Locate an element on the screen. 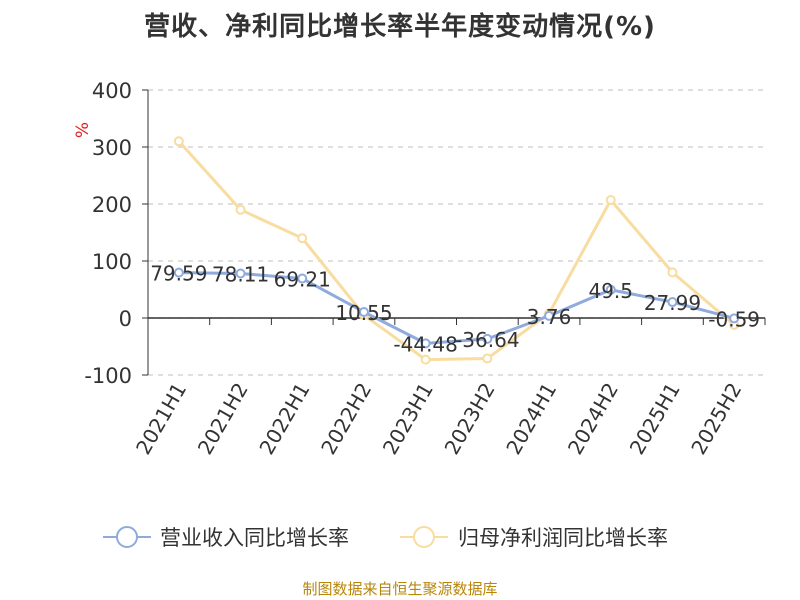 This screenshot has height=600, width=800. y-tick-label: -100 is located at coordinates (108, 376).